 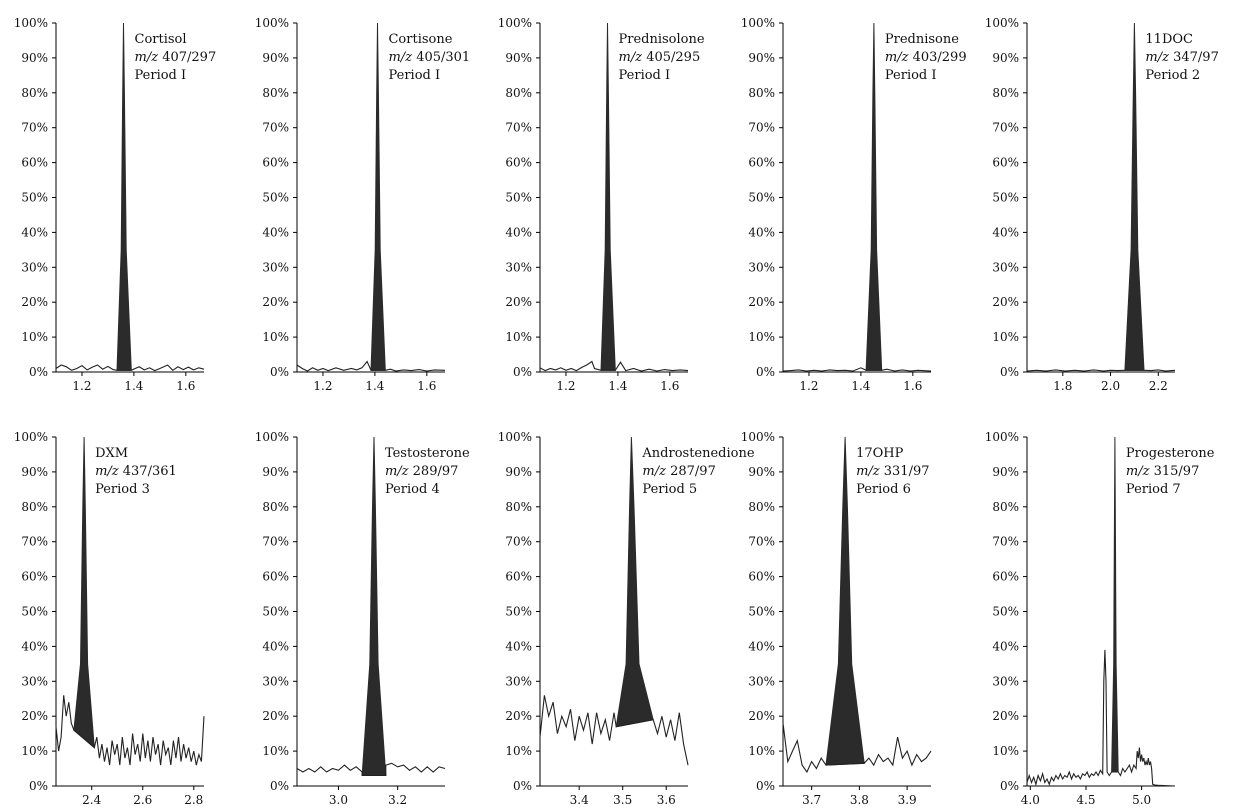 I want to click on transition-label: m/z 287/97, so click(x=678, y=471).